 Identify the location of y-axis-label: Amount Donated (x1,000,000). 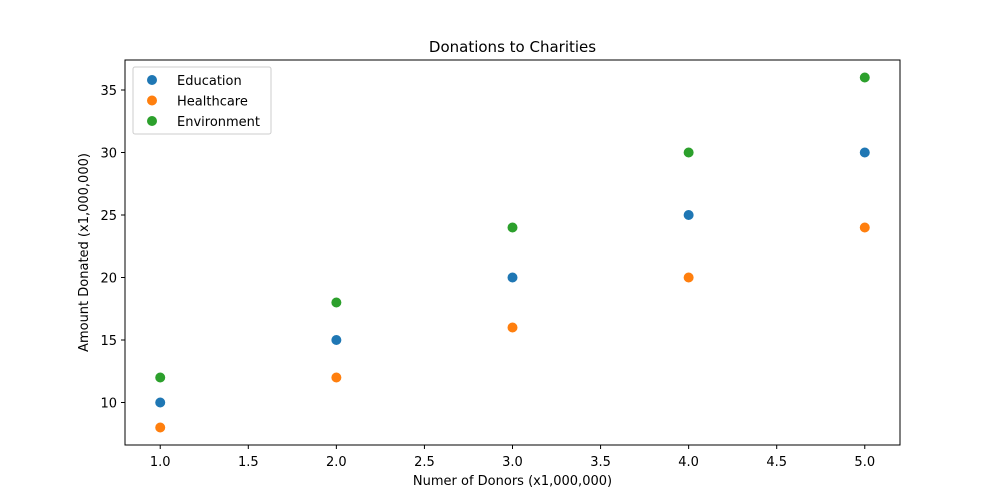
(84, 252).